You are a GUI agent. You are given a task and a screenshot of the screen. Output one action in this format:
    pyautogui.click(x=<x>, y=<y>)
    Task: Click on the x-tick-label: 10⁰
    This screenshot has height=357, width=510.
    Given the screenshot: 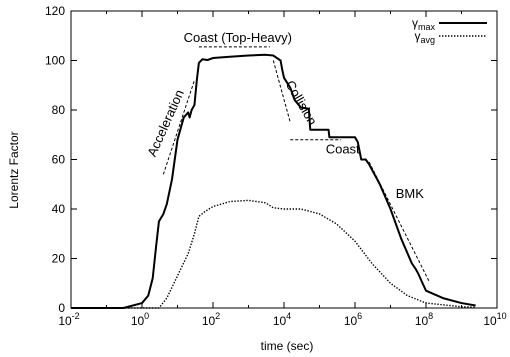 What is the action you would take?
    pyautogui.click(x=140, y=319)
    